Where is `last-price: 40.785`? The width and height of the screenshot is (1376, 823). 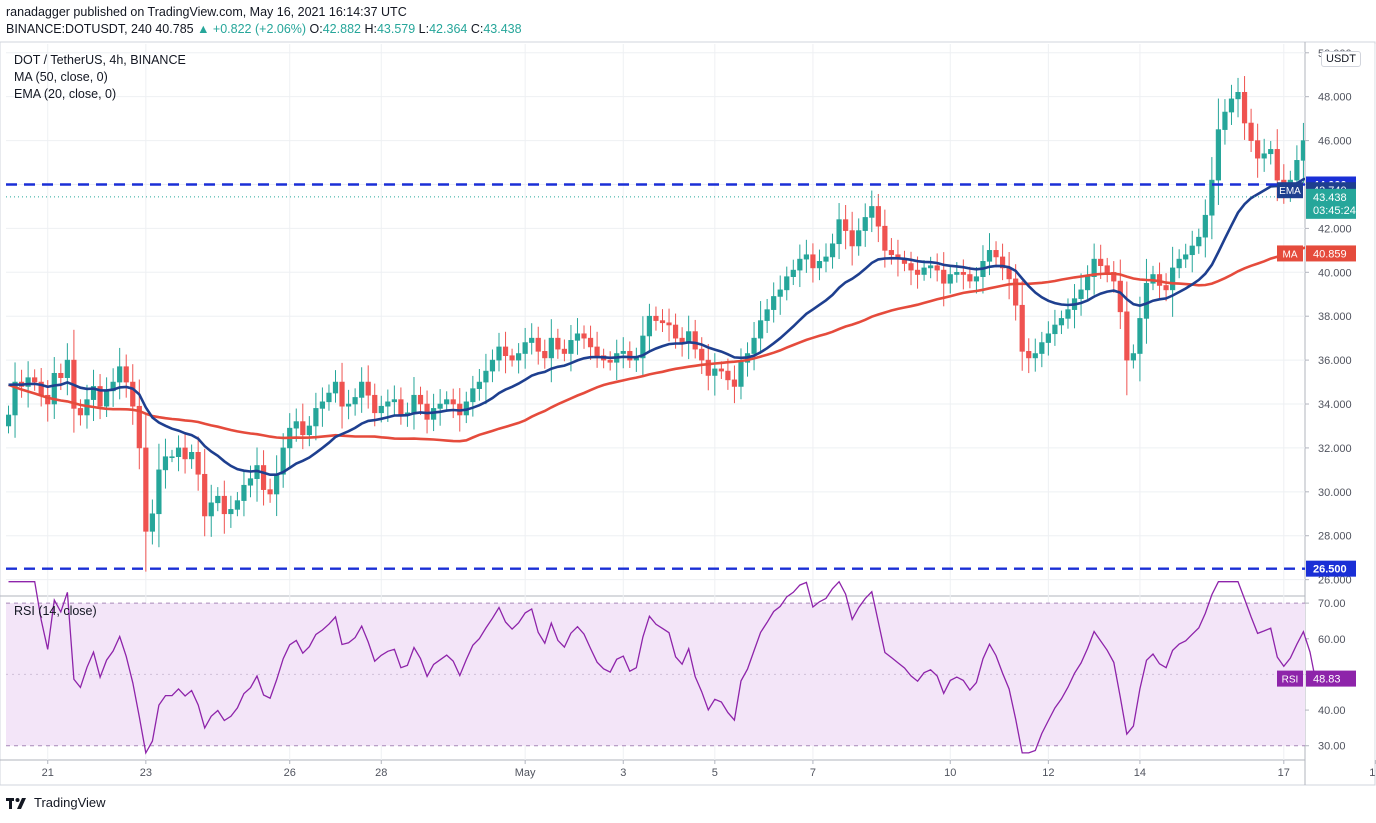
last-price: 40.785 is located at coordinates (174, 29).